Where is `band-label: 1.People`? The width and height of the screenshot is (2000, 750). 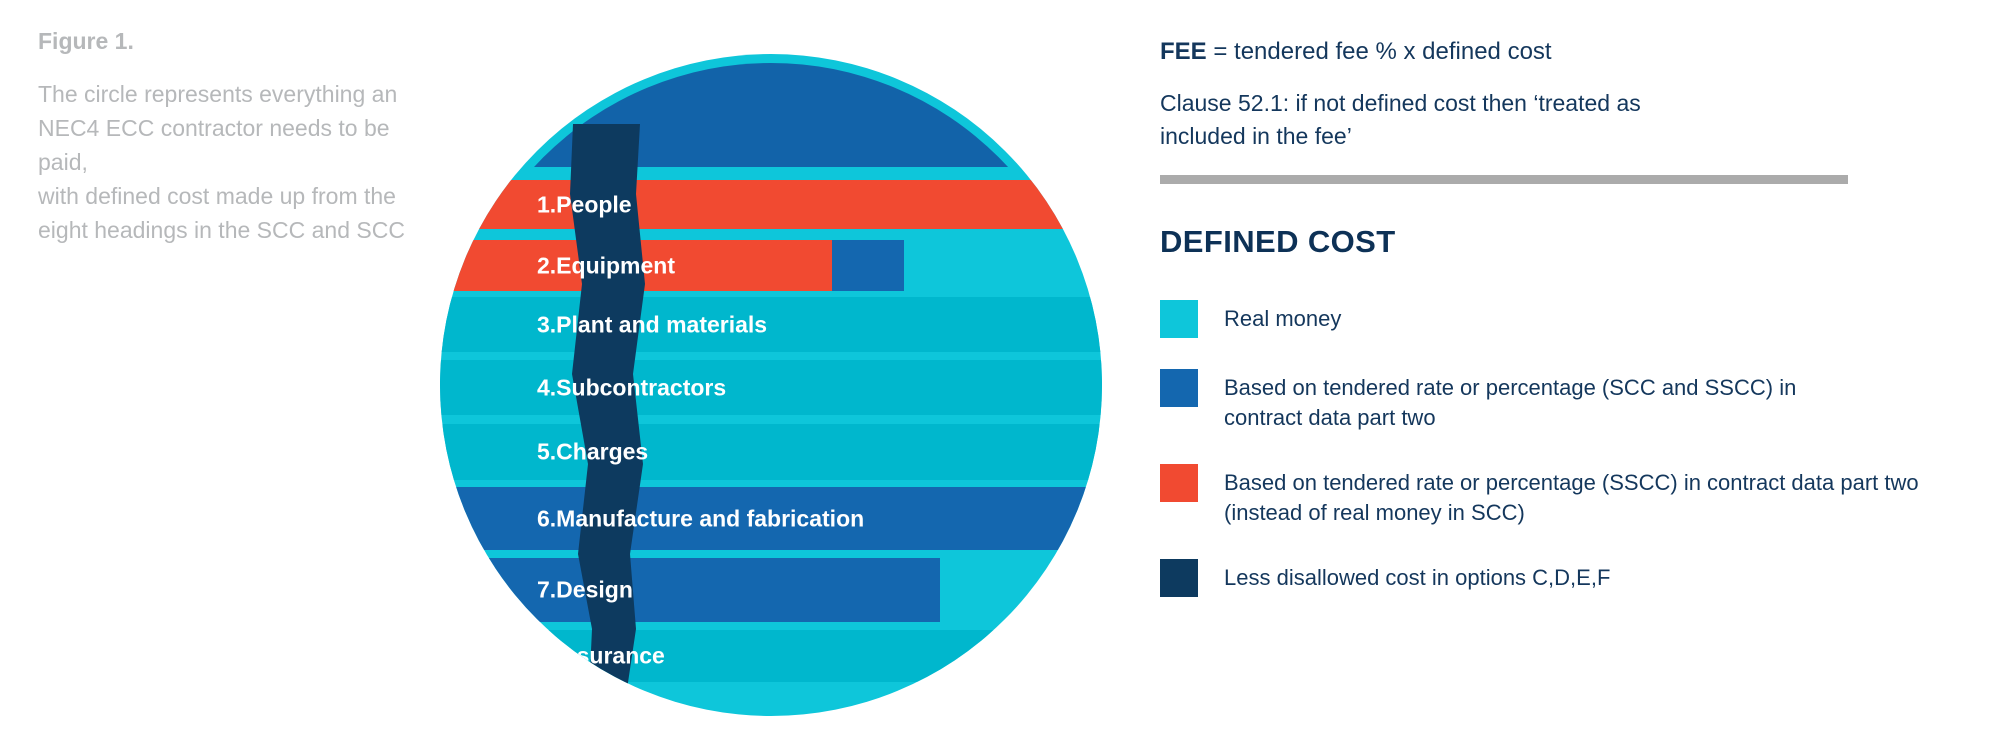 band-label: 1.People is located at coordinates (584, 204).